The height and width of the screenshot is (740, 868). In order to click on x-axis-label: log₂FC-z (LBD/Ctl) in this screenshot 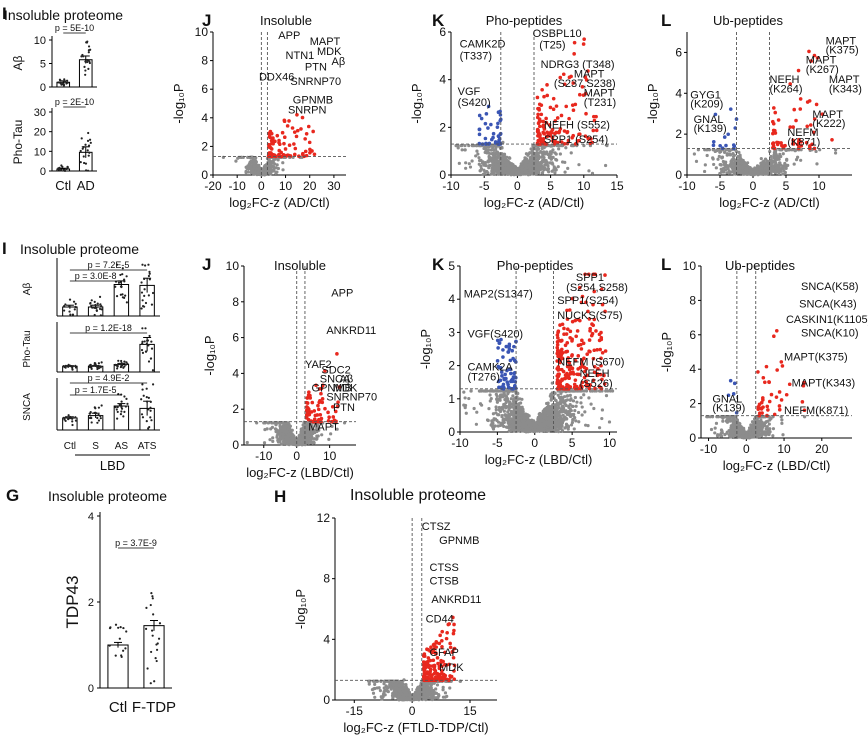, I will do `click(300, 472)`.